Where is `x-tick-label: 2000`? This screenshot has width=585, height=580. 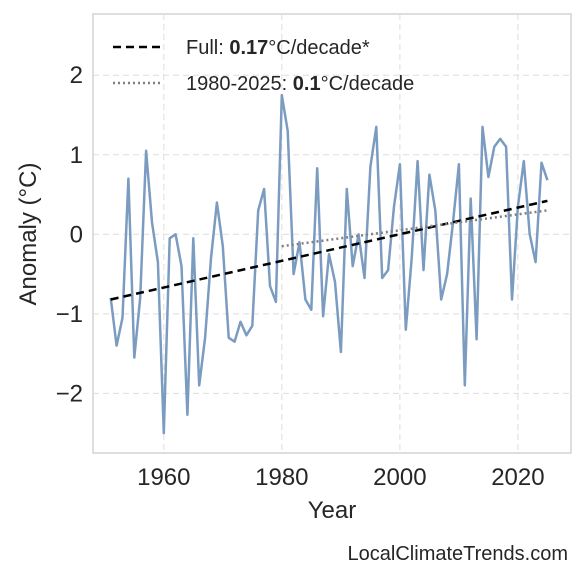
x-tick-label: 2000 is located at coordinates (399, 477).